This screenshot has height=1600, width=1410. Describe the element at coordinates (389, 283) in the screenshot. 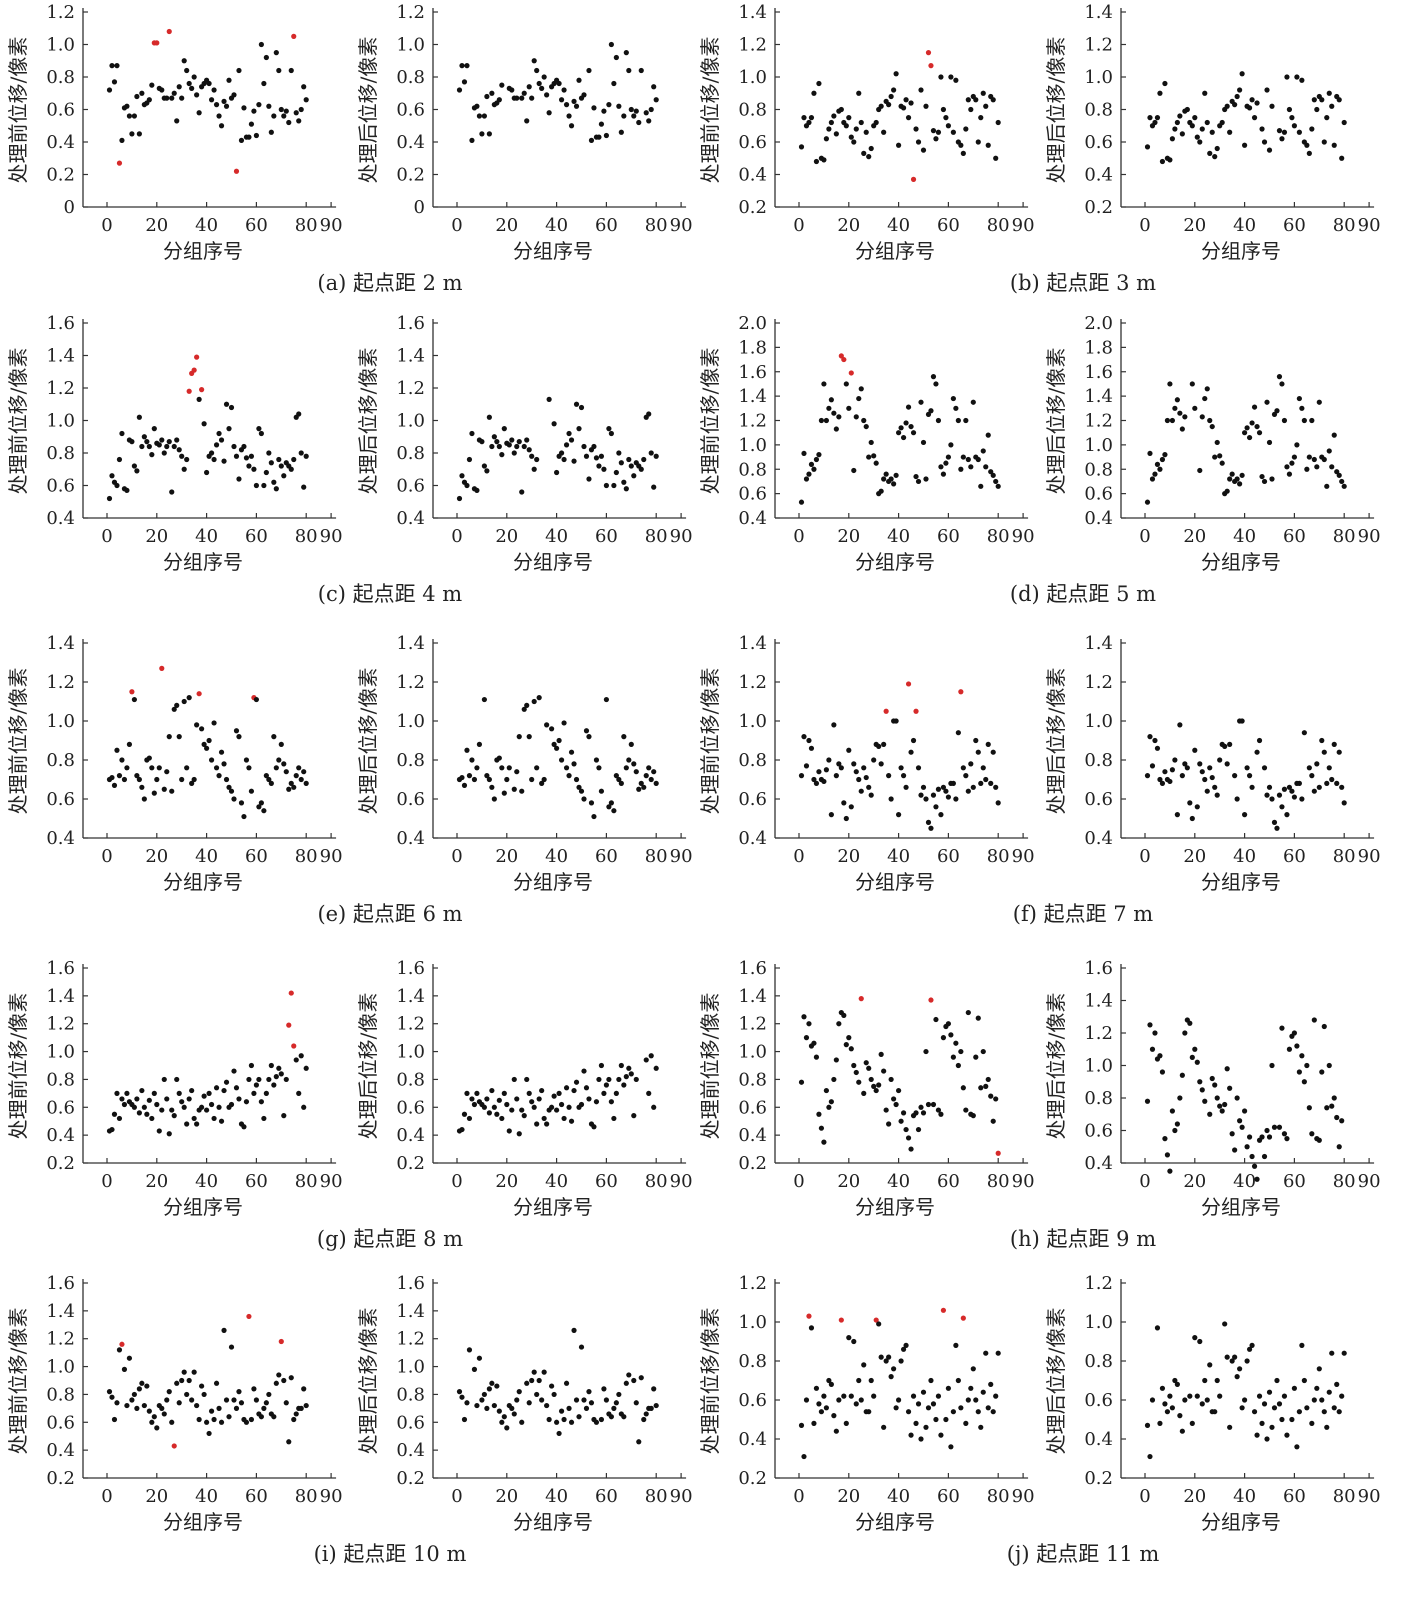

I see `panel-caption: (a) 起点距 2 m` at that location.